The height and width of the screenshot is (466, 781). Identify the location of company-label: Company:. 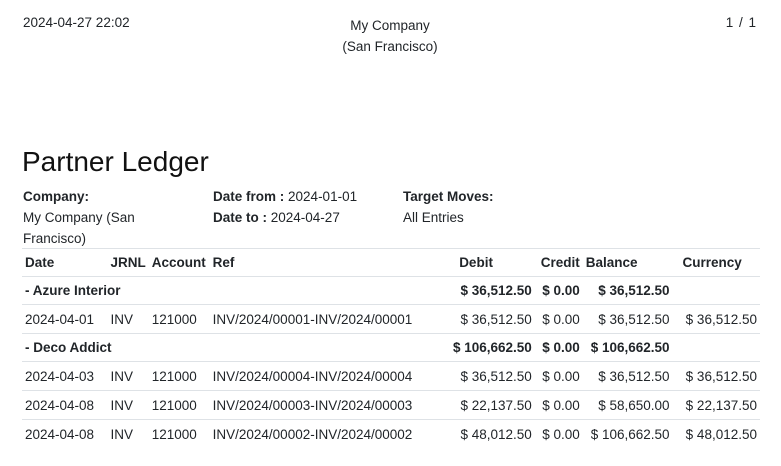
(56, 196).